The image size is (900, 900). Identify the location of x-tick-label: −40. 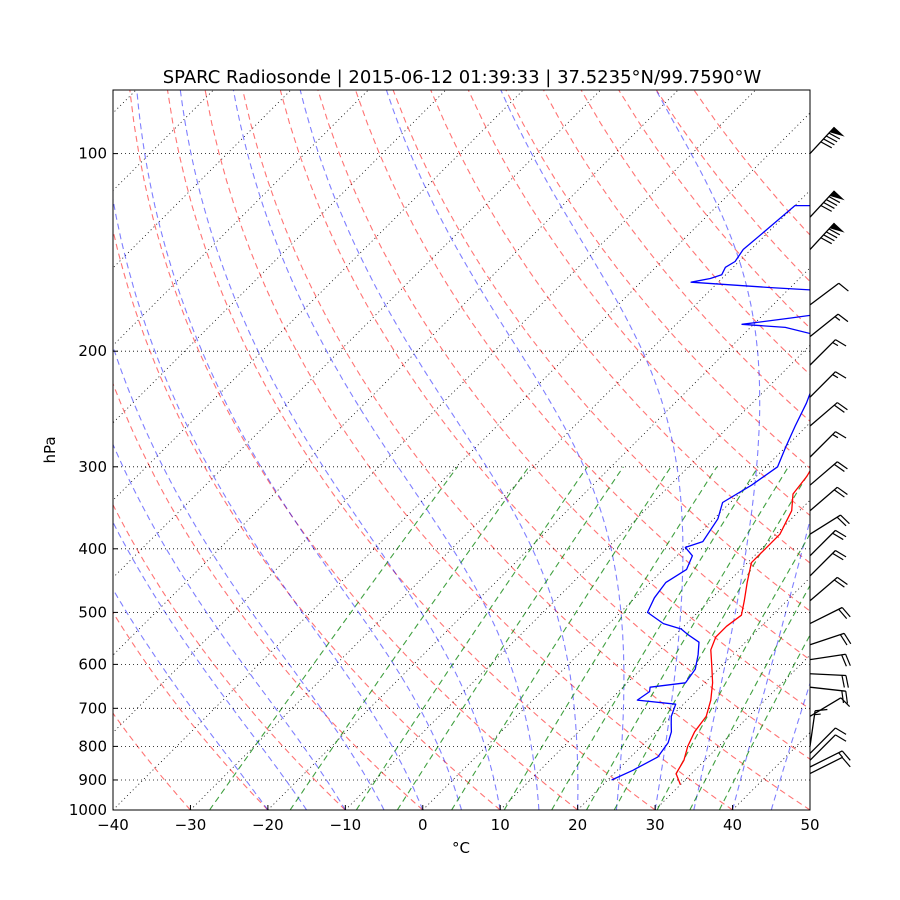
(113, 825).